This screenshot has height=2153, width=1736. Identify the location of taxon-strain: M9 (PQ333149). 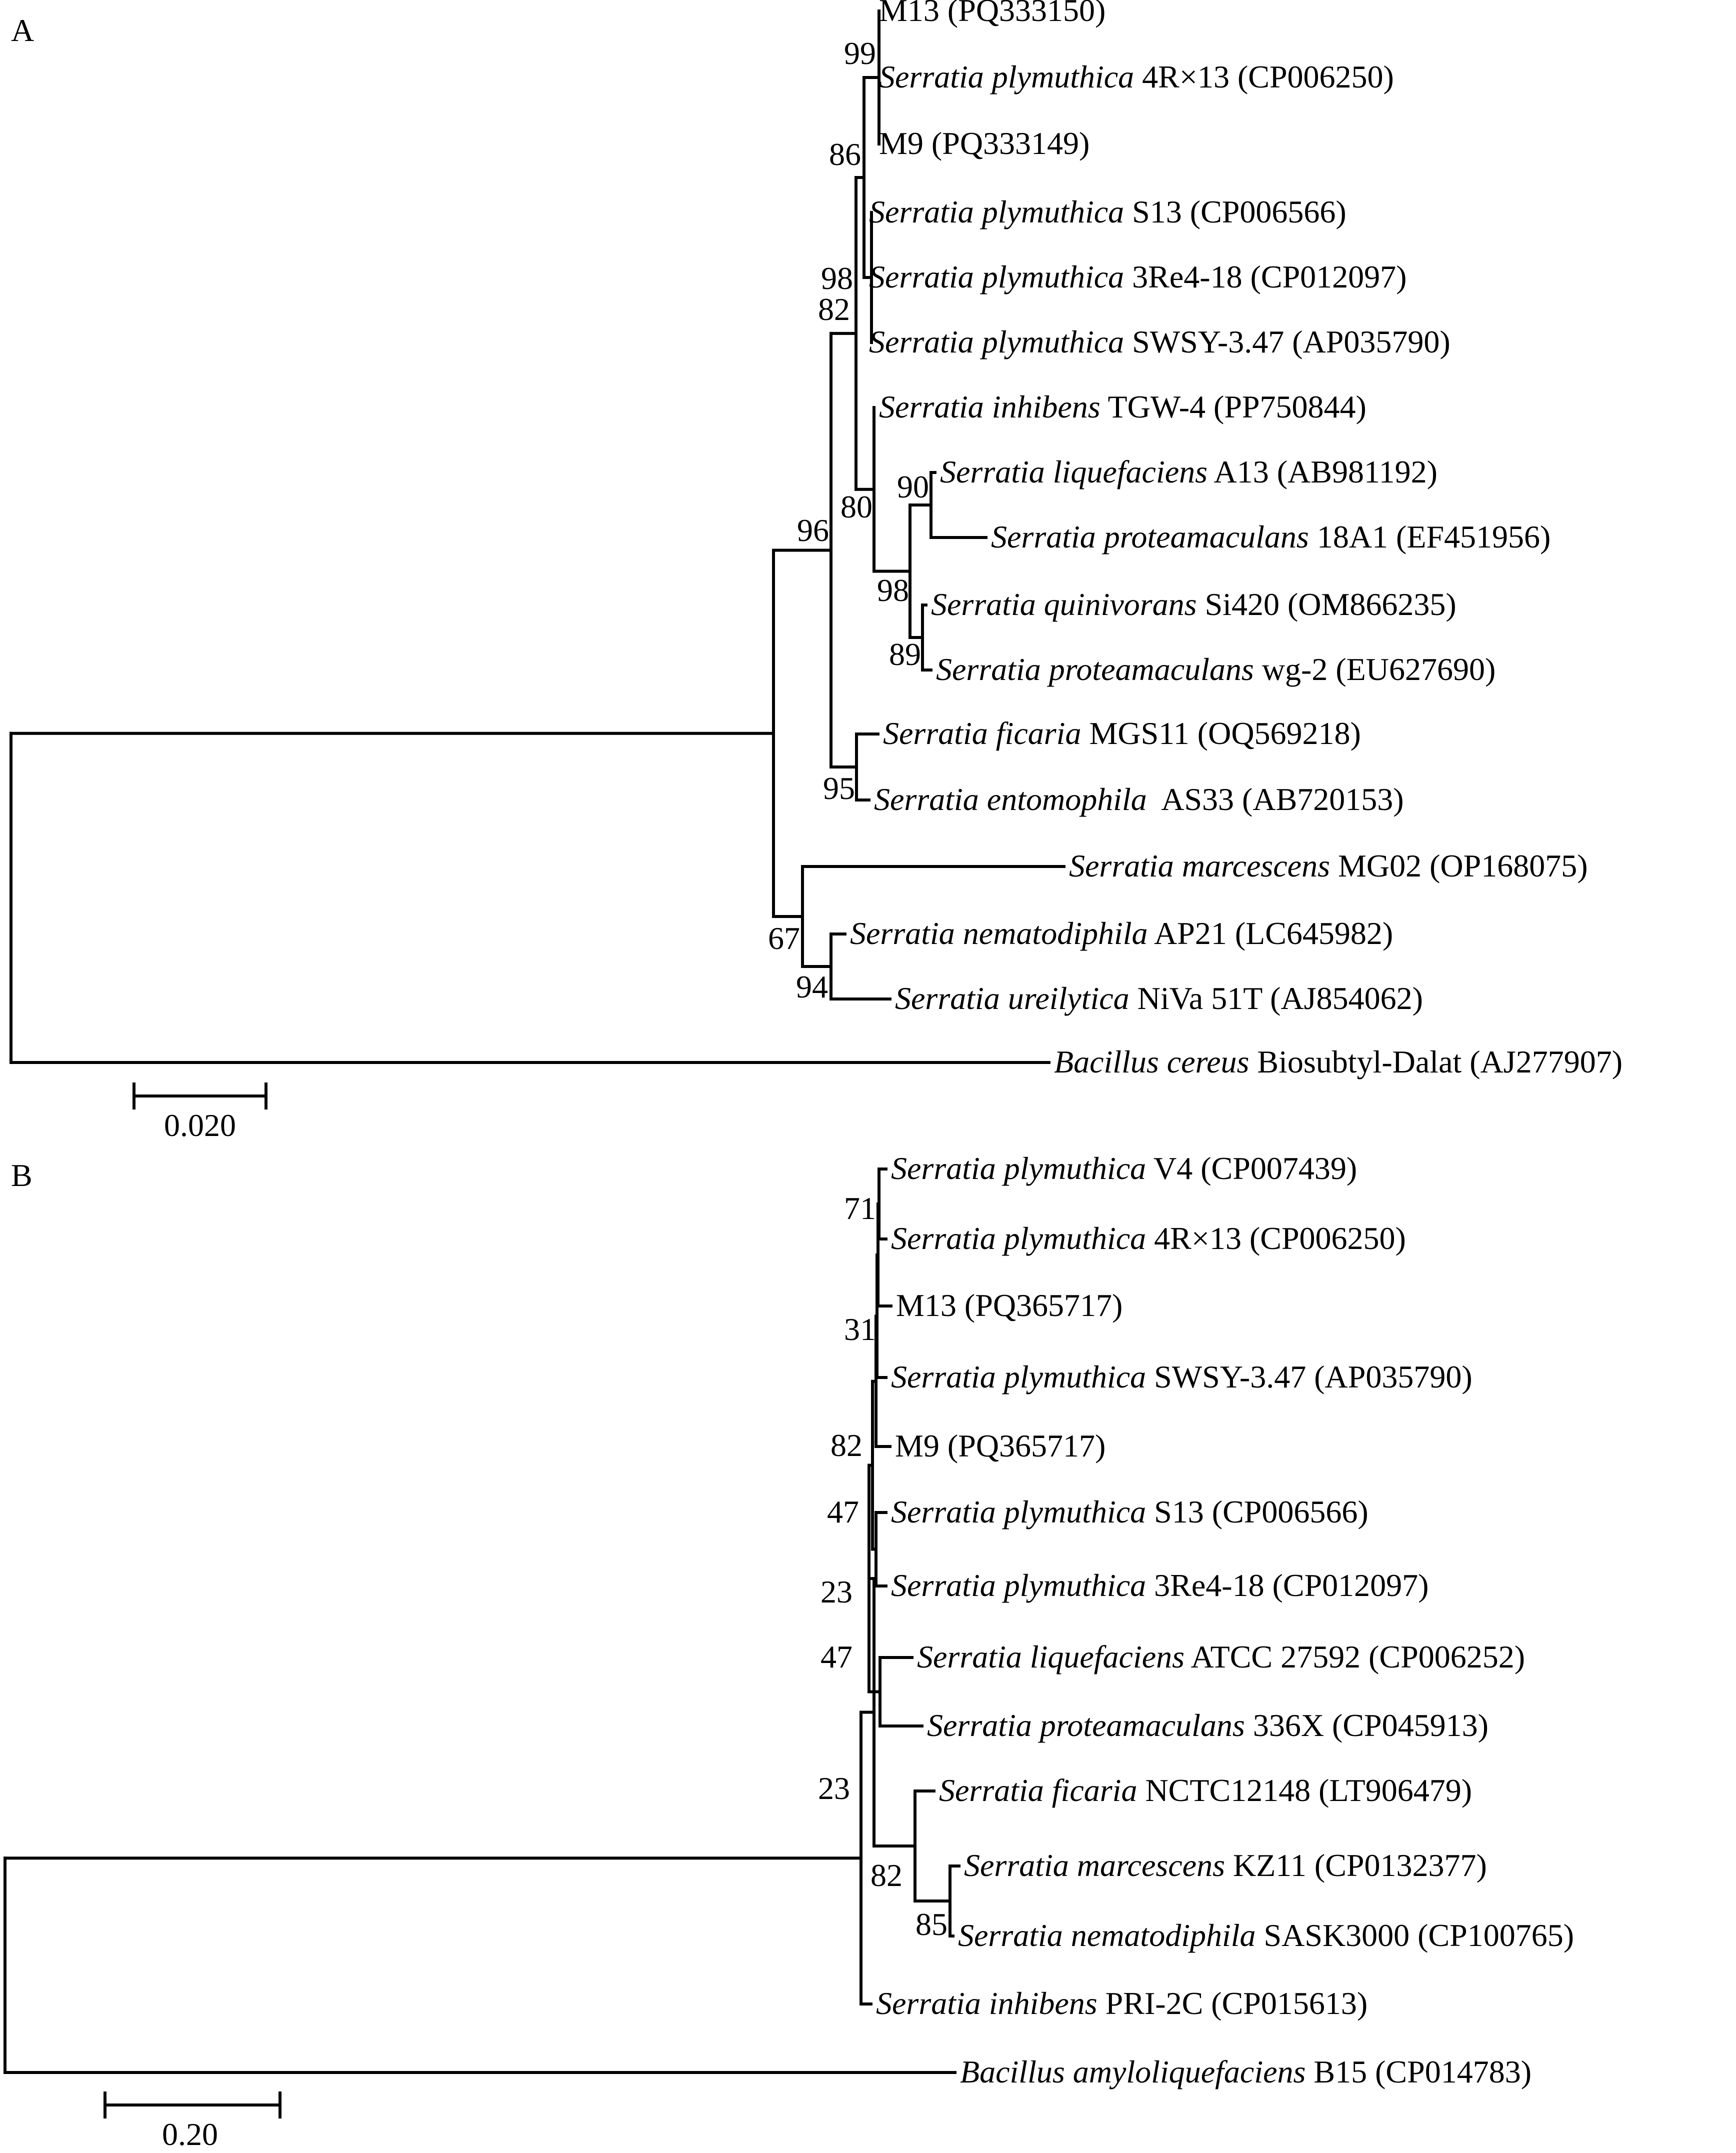
(984, 143).